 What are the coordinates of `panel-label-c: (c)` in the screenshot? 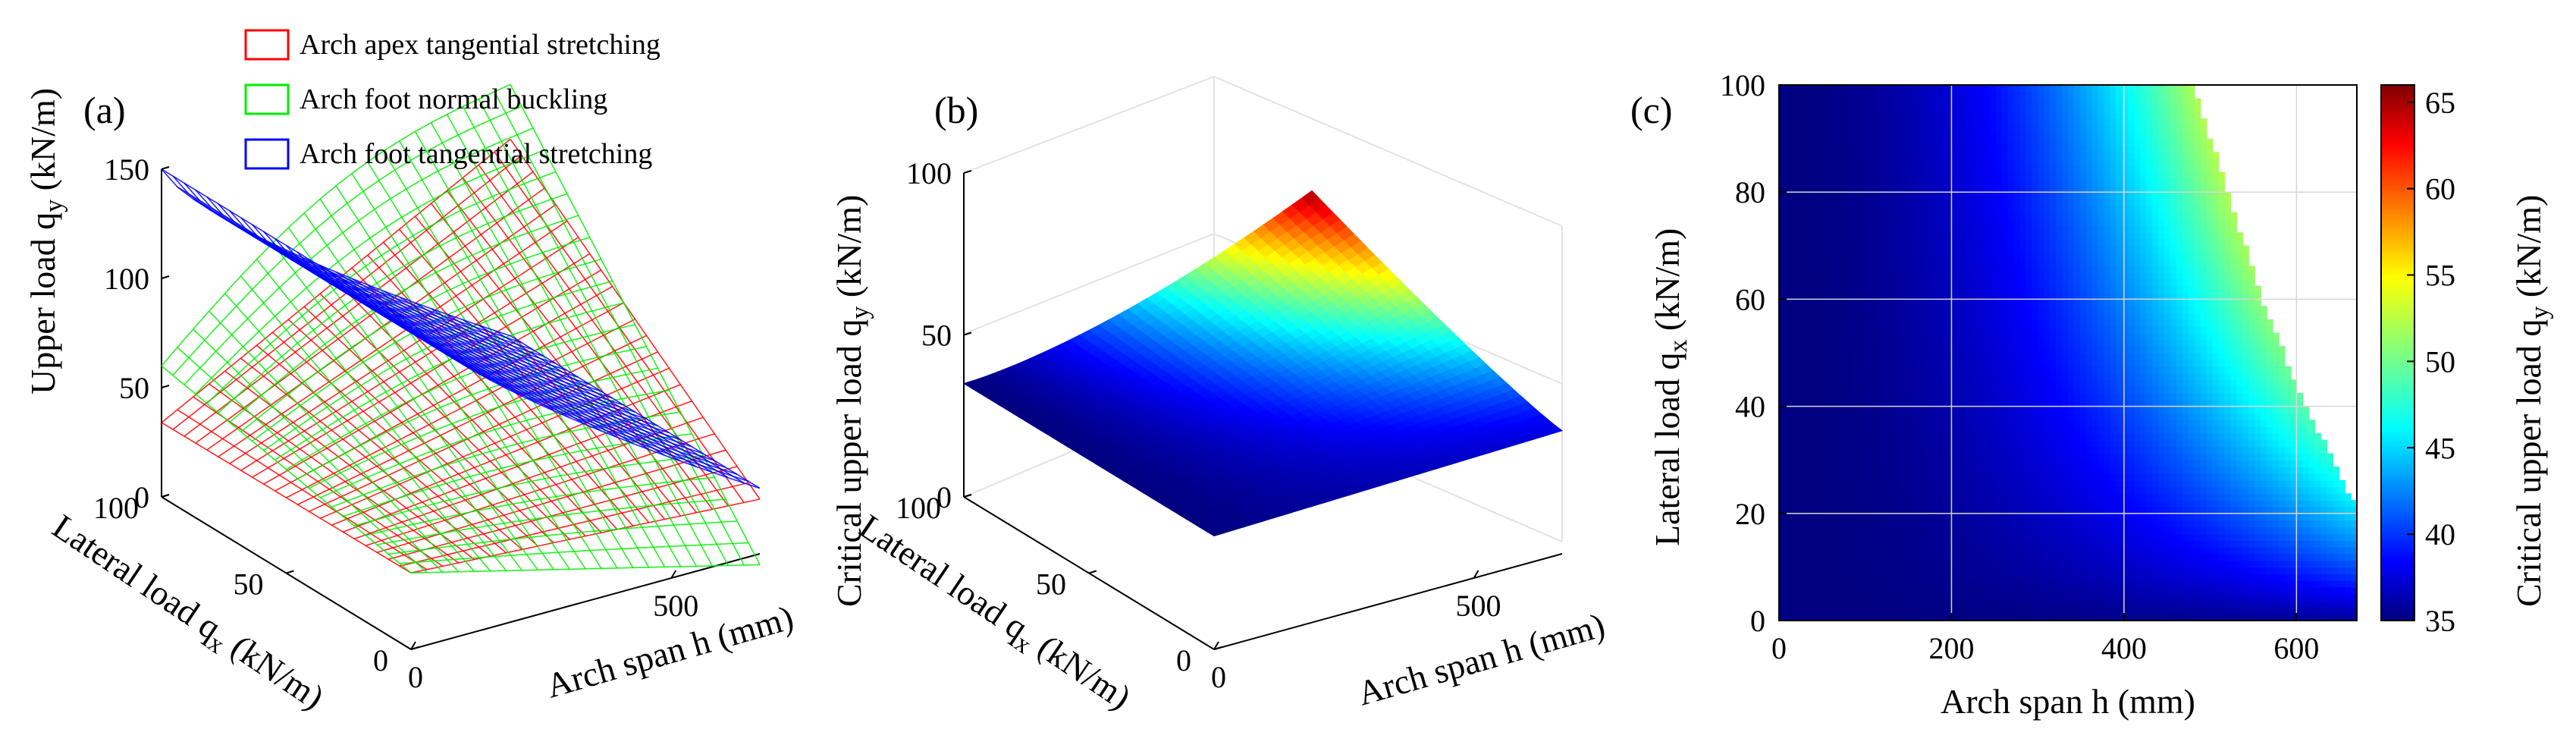 It's located at (1651, 110).